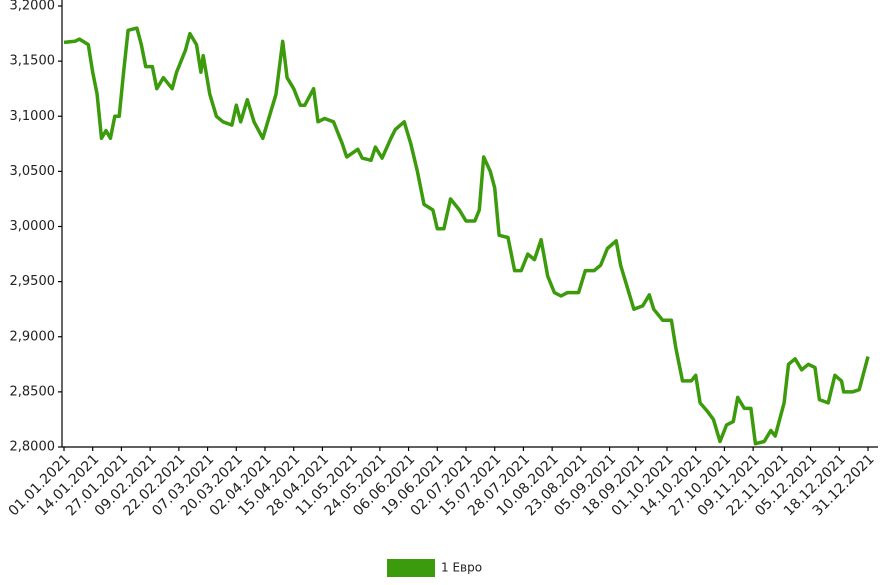  I want to click on y-tick-label: 3,0500, so click(33, 171).